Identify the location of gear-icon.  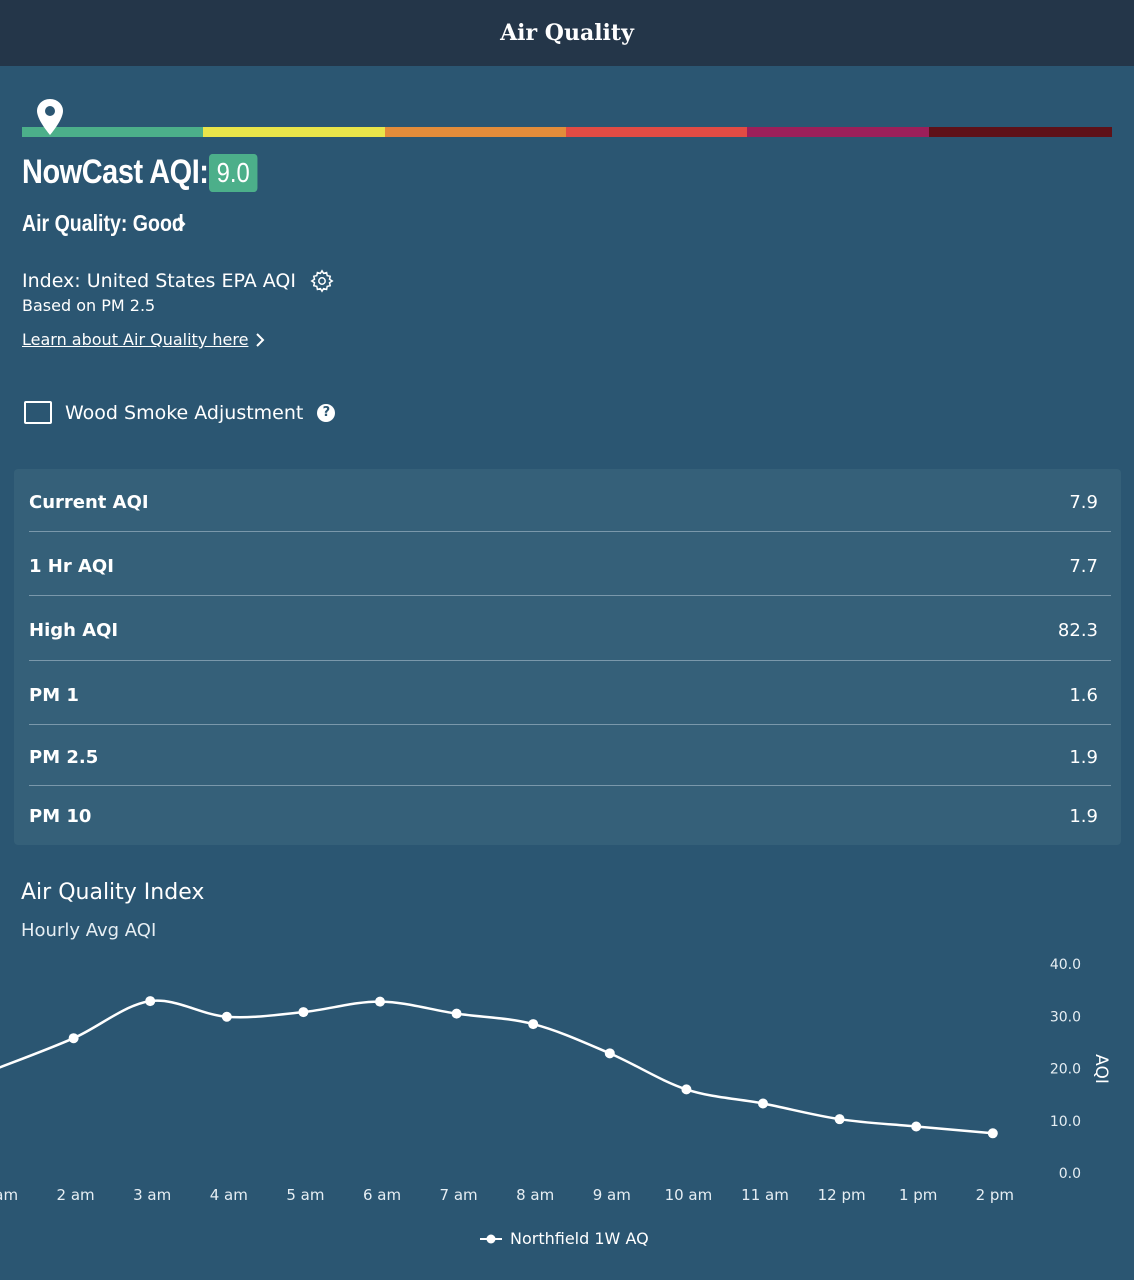
(322, 281).